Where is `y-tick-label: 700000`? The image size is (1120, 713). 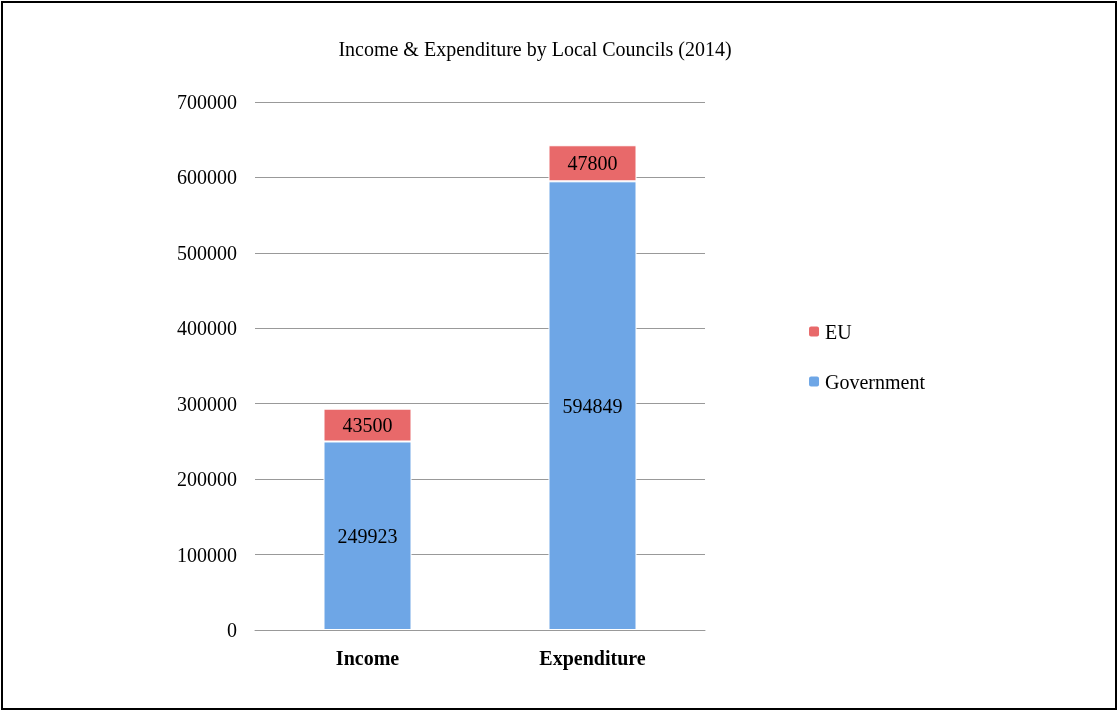 y-tick-label: 700000 is located at coordinates (207, 102).